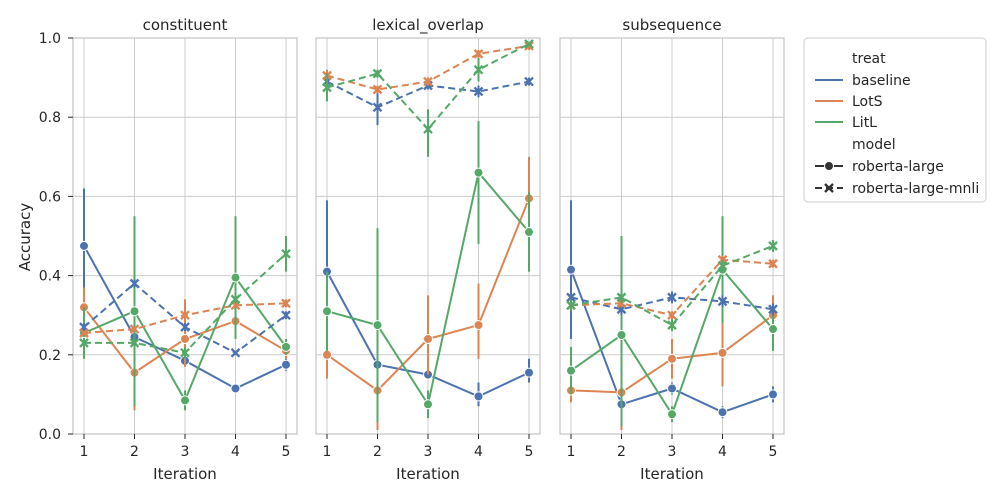 The image size is (1000, 500). Describe the element at coordinates (898, 167) in the screenshot. I see `legend-label-roberta-large: roberta-large` at that location.